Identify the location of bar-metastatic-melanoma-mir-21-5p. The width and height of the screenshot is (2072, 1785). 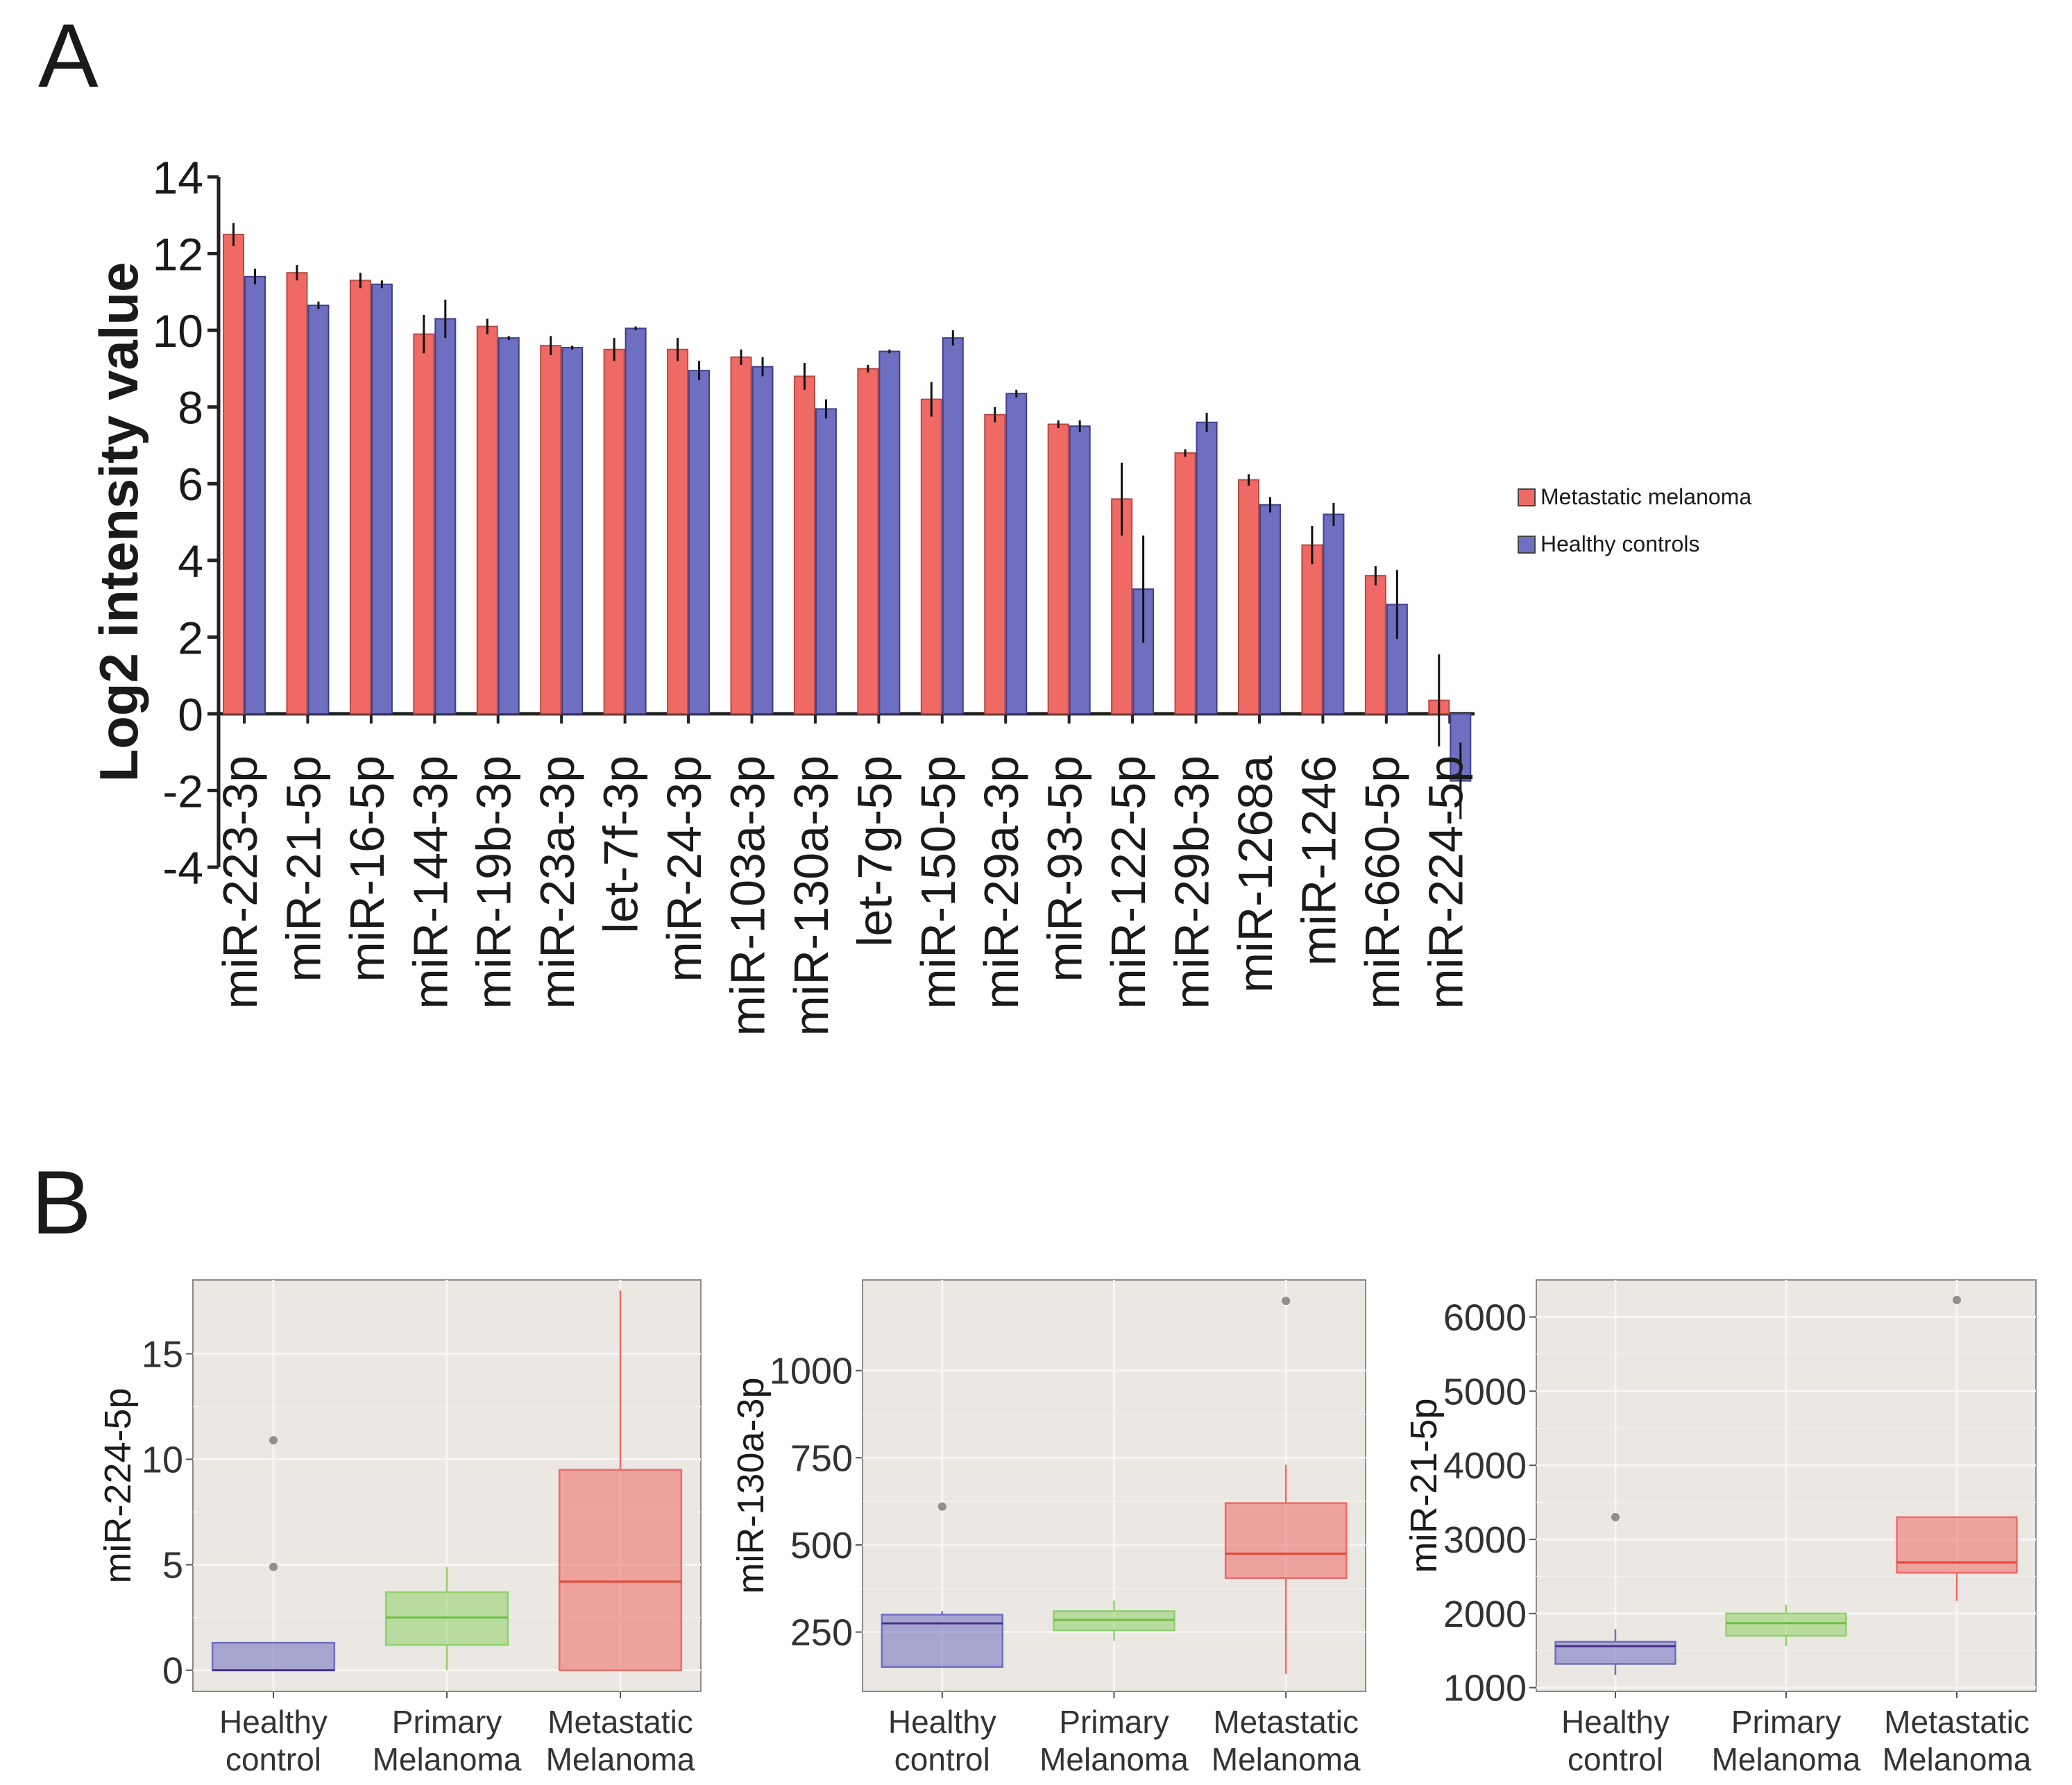
(297, 493).